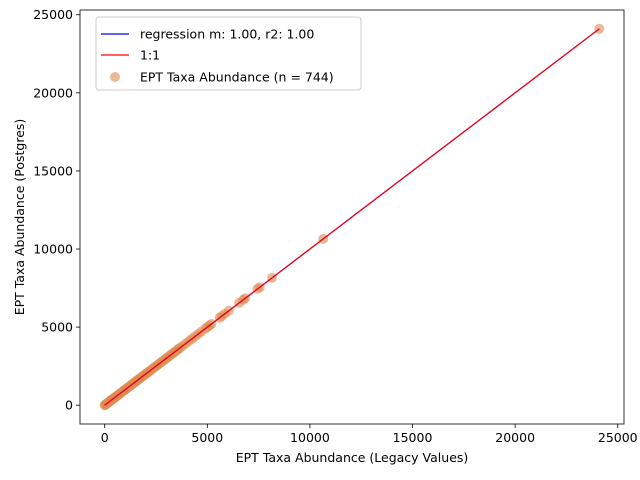 This screenshot has height=480, width=640. Describe the element at coordinates (53, 170) in the screenshot. I see `y-tick-label: 15000` at that location.